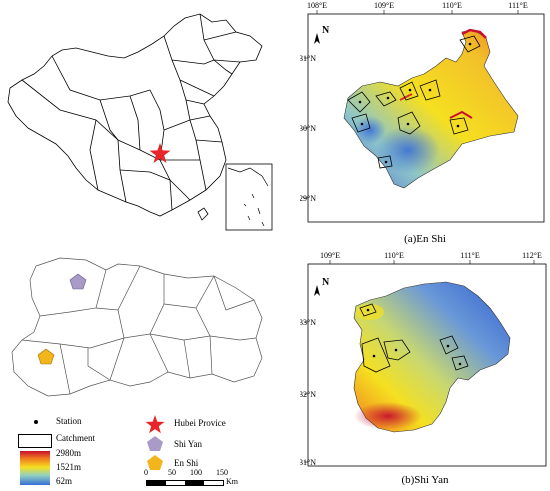 This screenshot has height=491, width=550. I want to click on legend-shiyan-icon, so click(155, 443).